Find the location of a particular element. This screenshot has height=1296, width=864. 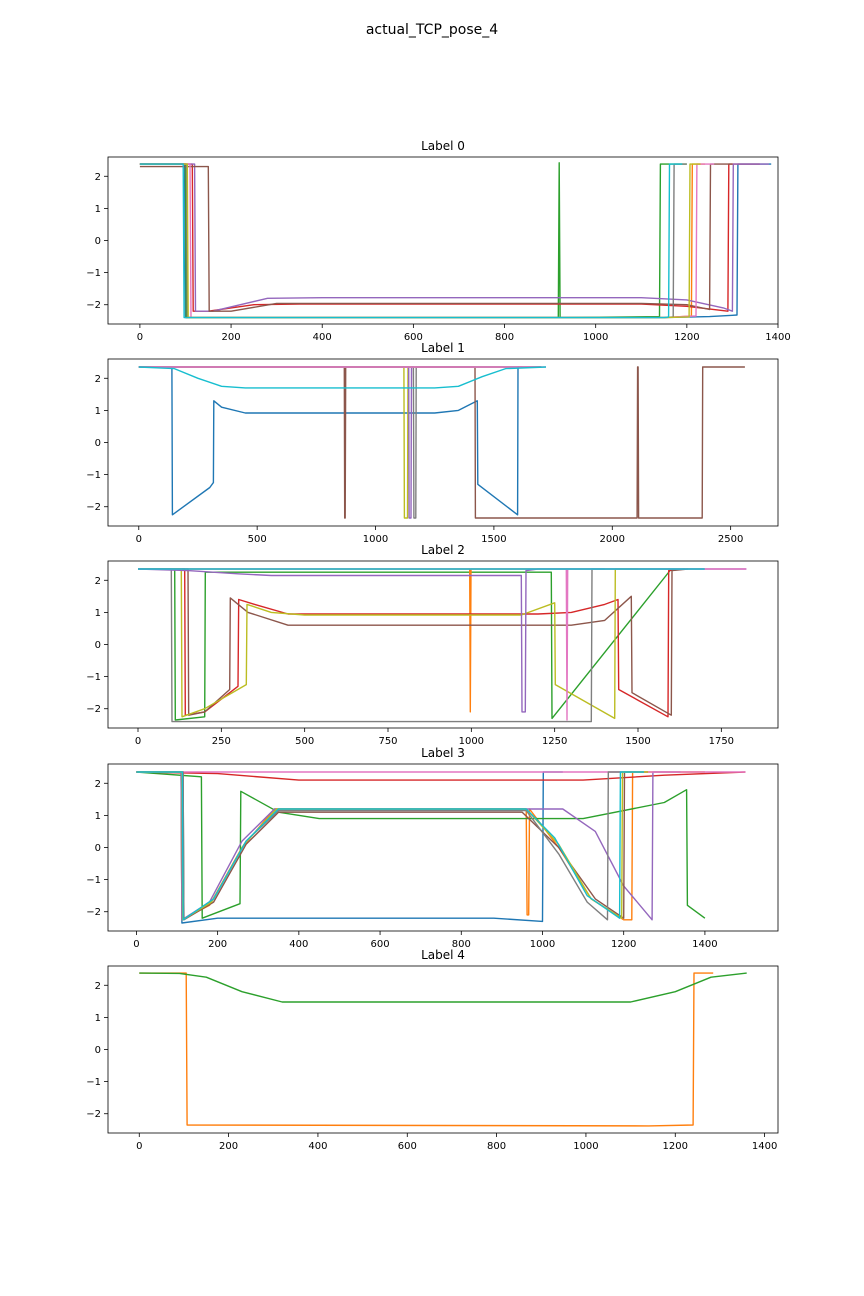

subplot-4: 0 200 400 600 800 1000 1200 1400 −2 −1 0 1 2 Label 4 is located at coordinates (432, 1050).